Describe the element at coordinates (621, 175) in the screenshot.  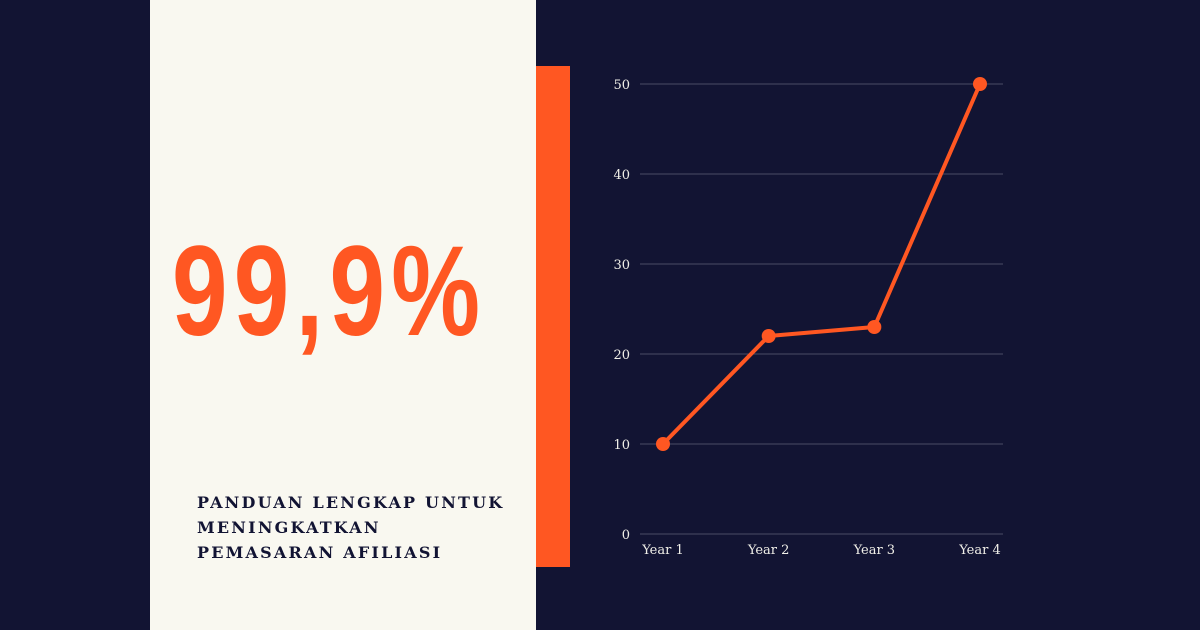
I see `y-tick-label: 40` at that location.